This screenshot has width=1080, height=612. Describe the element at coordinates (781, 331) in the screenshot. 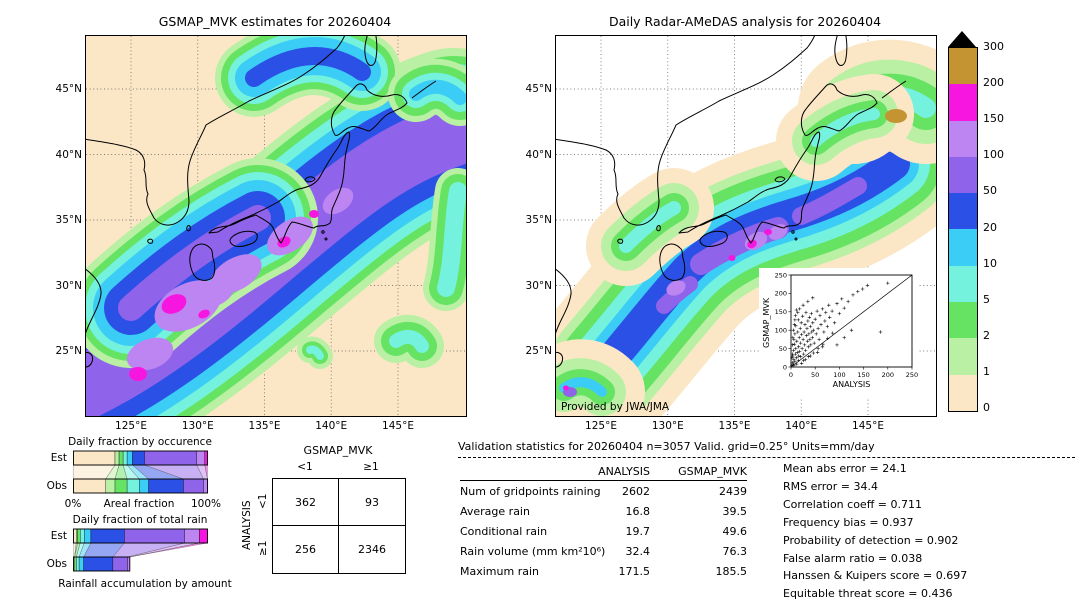

I see `svg-text: 100` at that location.